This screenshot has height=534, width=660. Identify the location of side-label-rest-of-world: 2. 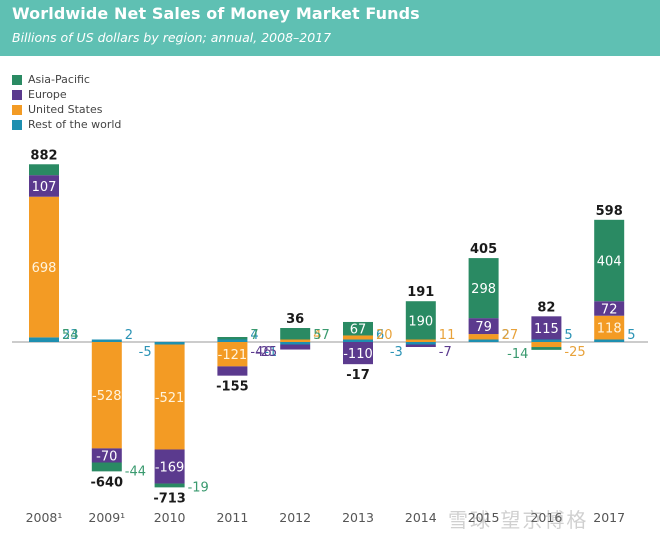
(506, 335).